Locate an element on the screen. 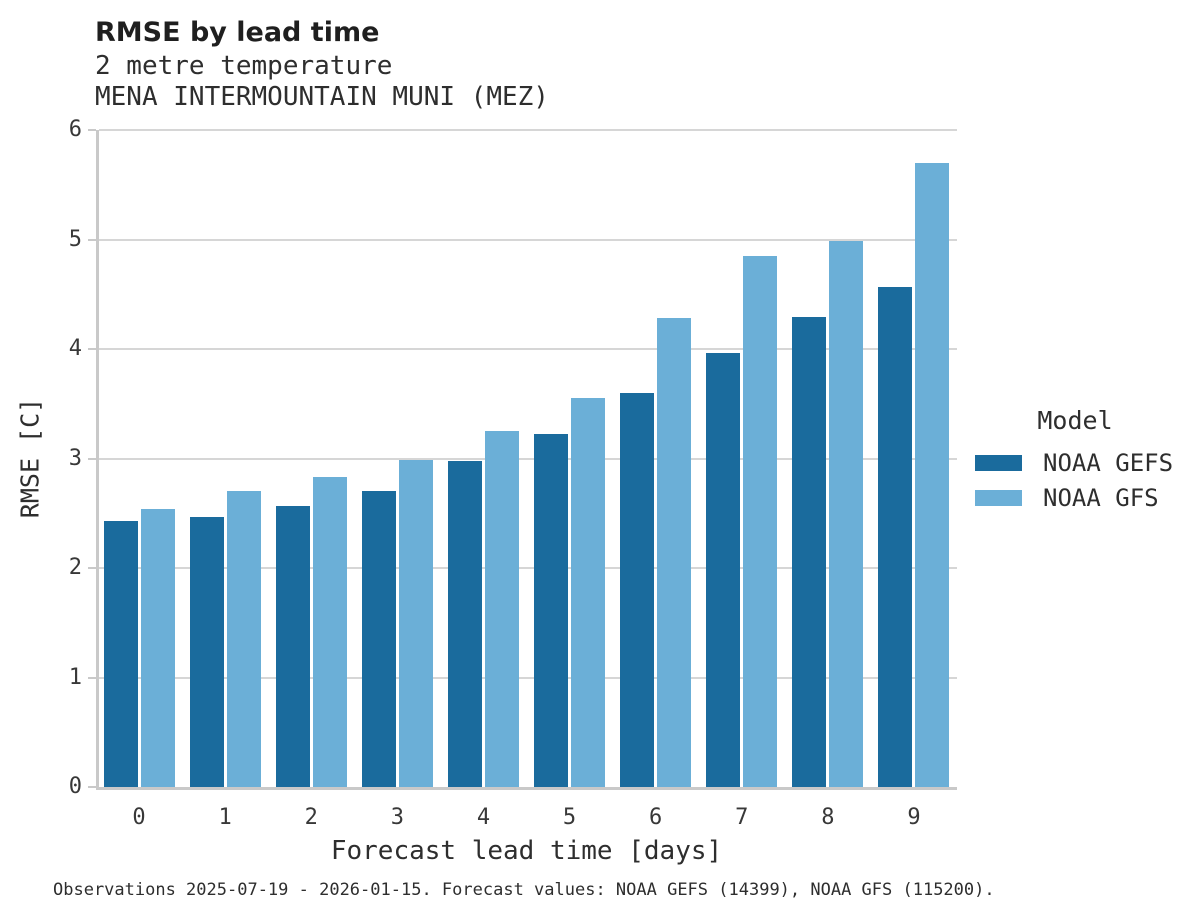  legend-title: Model is located at coordinates (1075, 420).